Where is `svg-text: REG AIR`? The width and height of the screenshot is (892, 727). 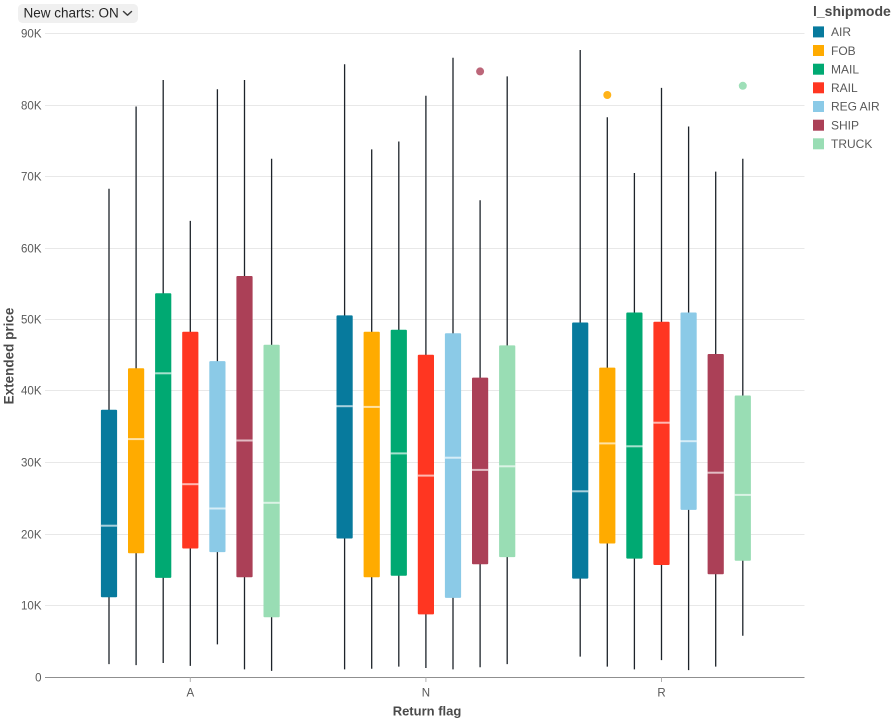 svg-text: REG AIR is located at coordinates (855, 107).